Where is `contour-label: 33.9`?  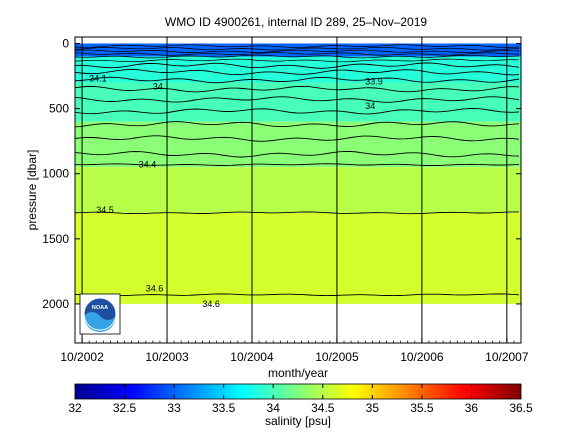 contour-label: 33.9 is located at coordinates (374, 81).